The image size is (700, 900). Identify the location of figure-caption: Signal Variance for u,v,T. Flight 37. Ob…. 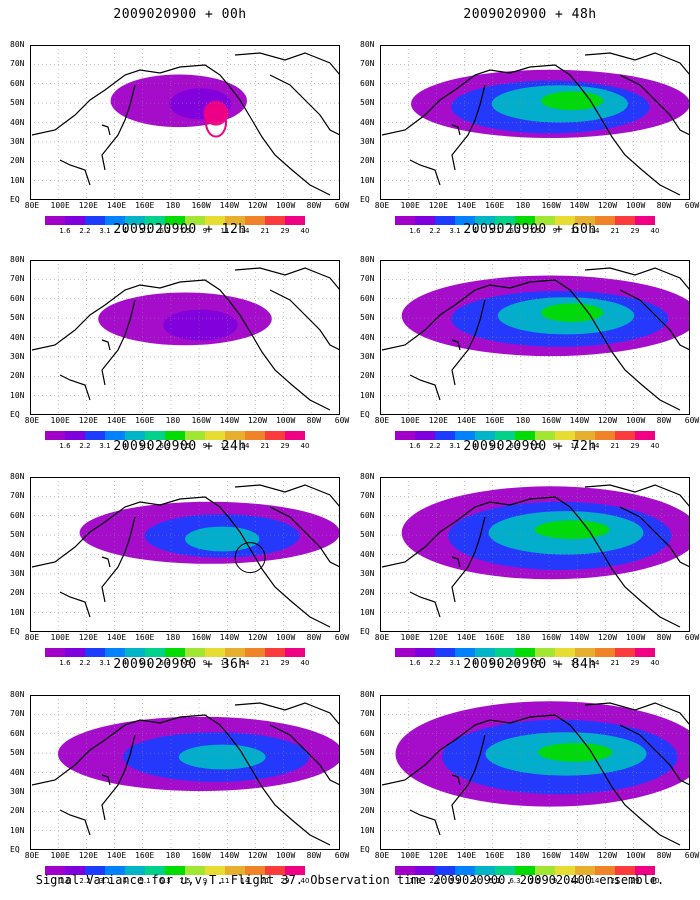
(350, 880).